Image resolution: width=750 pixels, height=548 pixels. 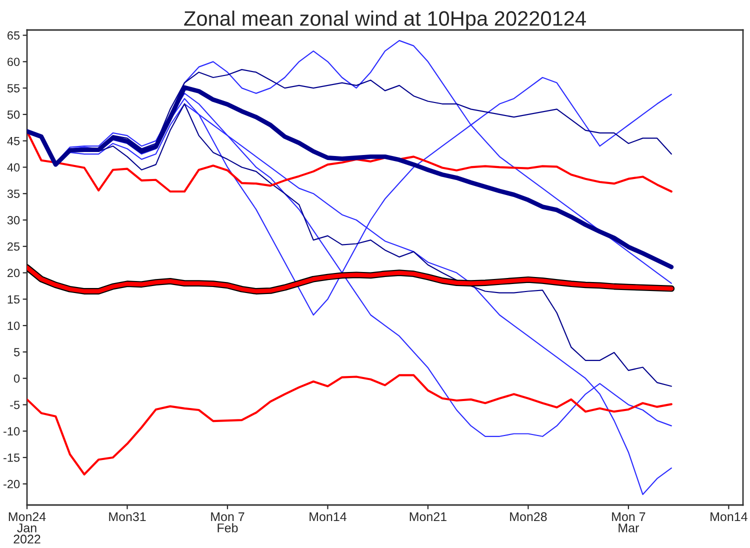 What do you see at coordinates (17, 352) in the screenshot?
I see `y-tick-label: 5` at bounding box center [17, 352].